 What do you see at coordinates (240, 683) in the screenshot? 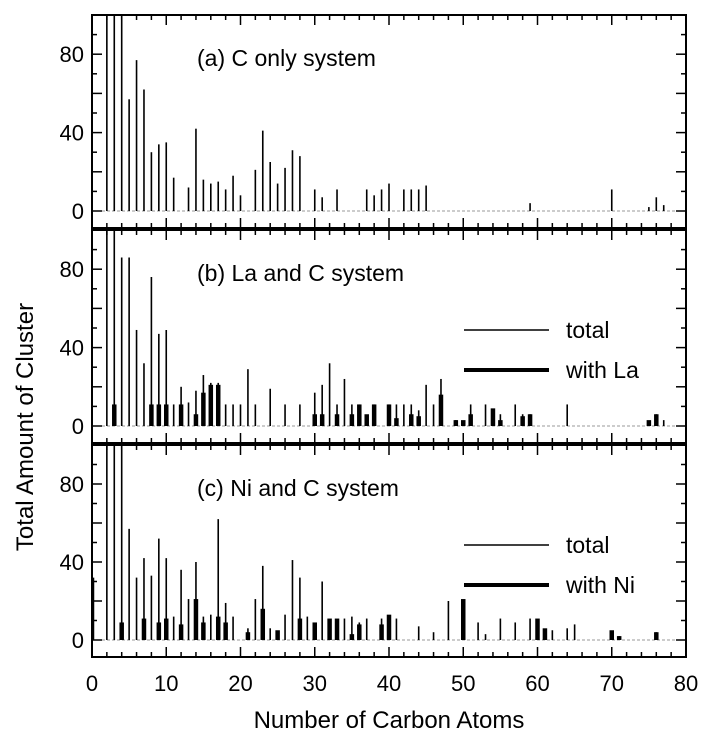
I see `x-tick-label: 20` at bounding box center [240, 683].